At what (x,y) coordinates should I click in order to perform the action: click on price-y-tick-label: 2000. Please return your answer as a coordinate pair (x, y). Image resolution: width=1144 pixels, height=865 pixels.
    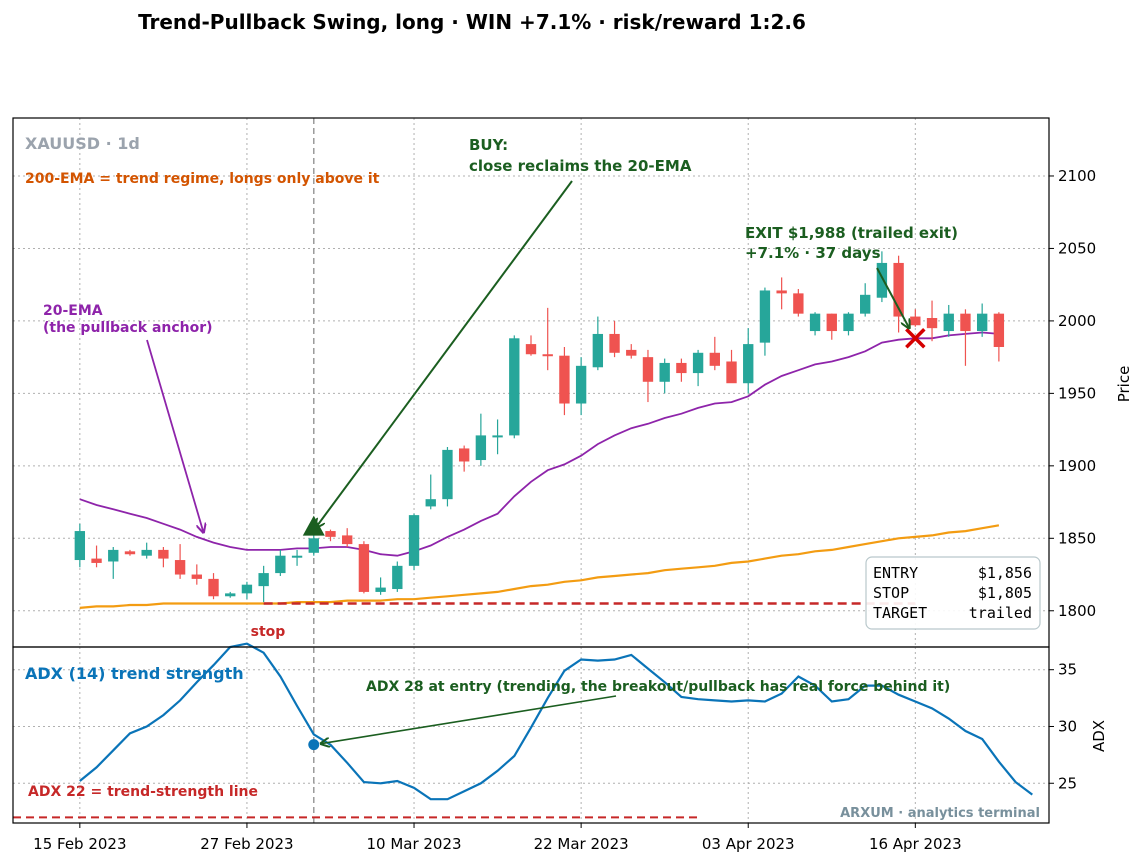
    Looking at the image, I should click on (1077, 321).